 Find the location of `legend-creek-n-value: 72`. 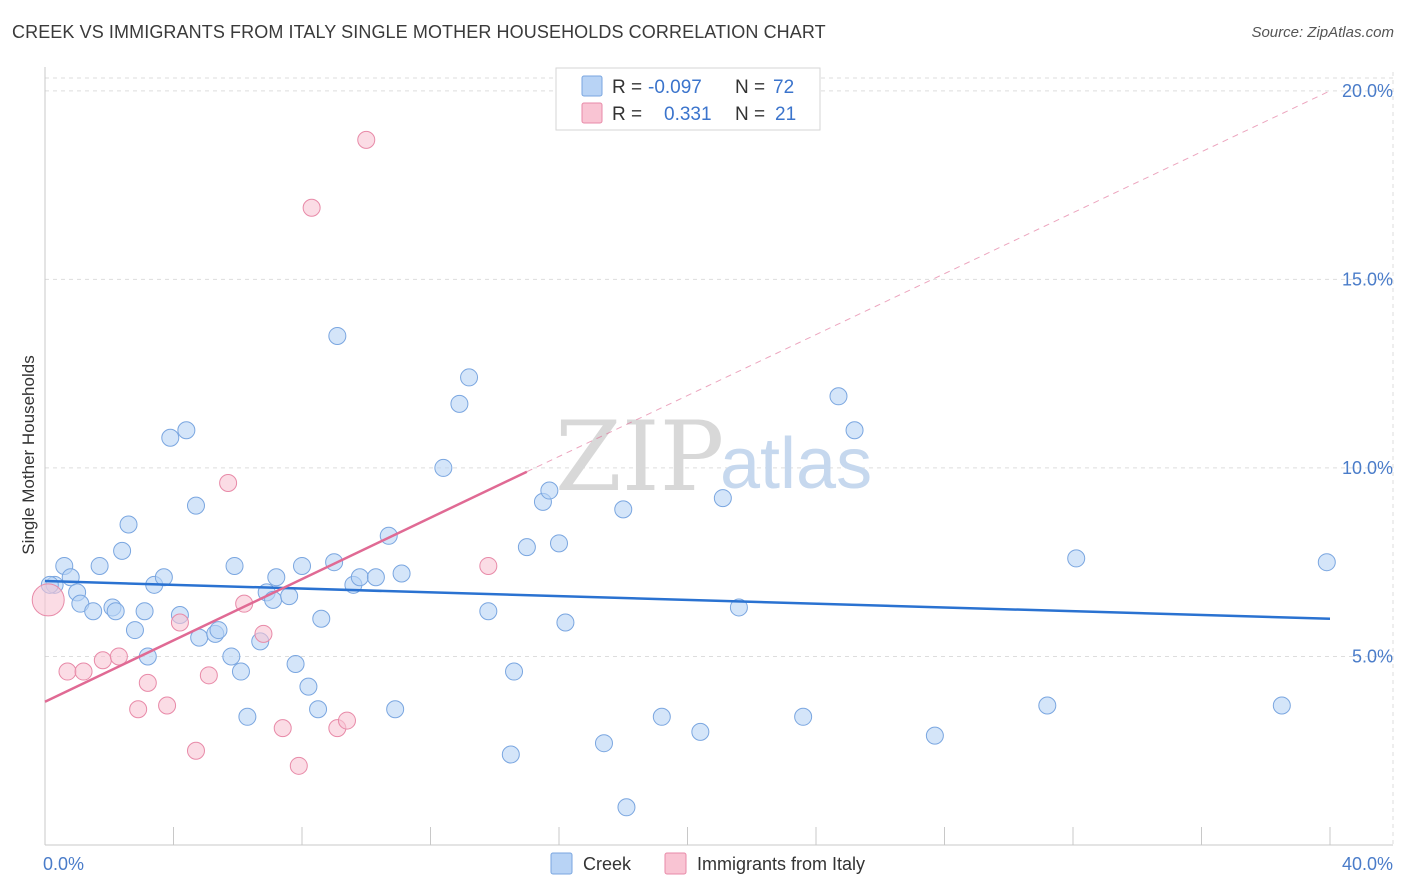

legend-creek-n-value: 72 is located at coordinates (783, 87).